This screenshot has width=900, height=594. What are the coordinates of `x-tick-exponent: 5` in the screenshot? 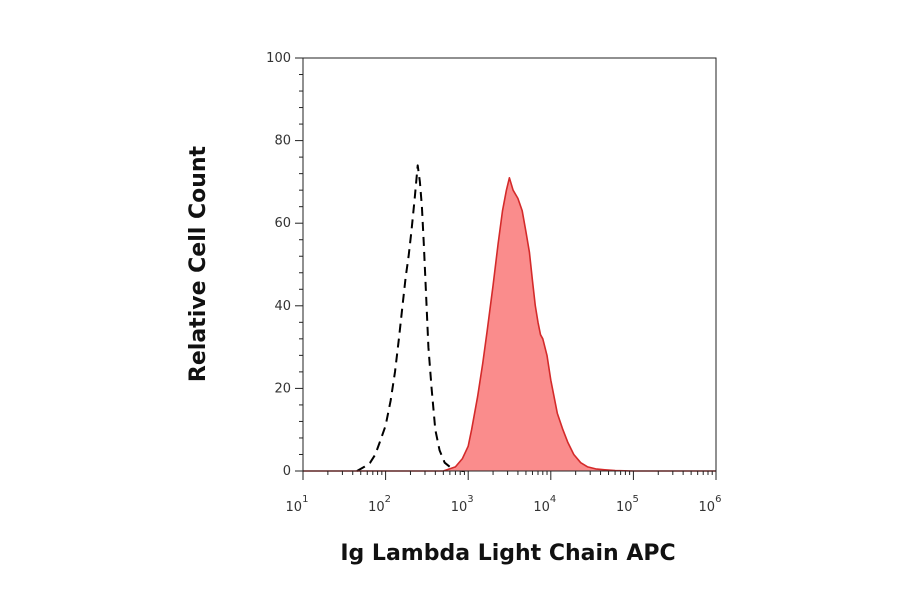 It's located at (635, 499).